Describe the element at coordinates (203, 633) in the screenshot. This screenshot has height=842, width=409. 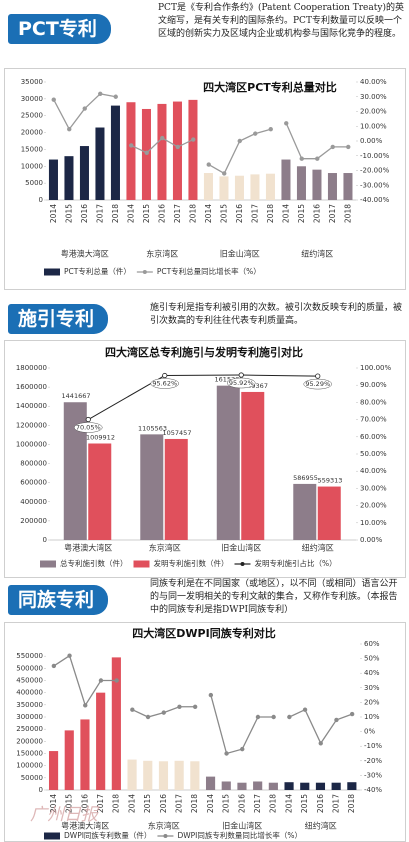
I see `chart-title: 四大湾区DWPI同族专利对比` at that location.